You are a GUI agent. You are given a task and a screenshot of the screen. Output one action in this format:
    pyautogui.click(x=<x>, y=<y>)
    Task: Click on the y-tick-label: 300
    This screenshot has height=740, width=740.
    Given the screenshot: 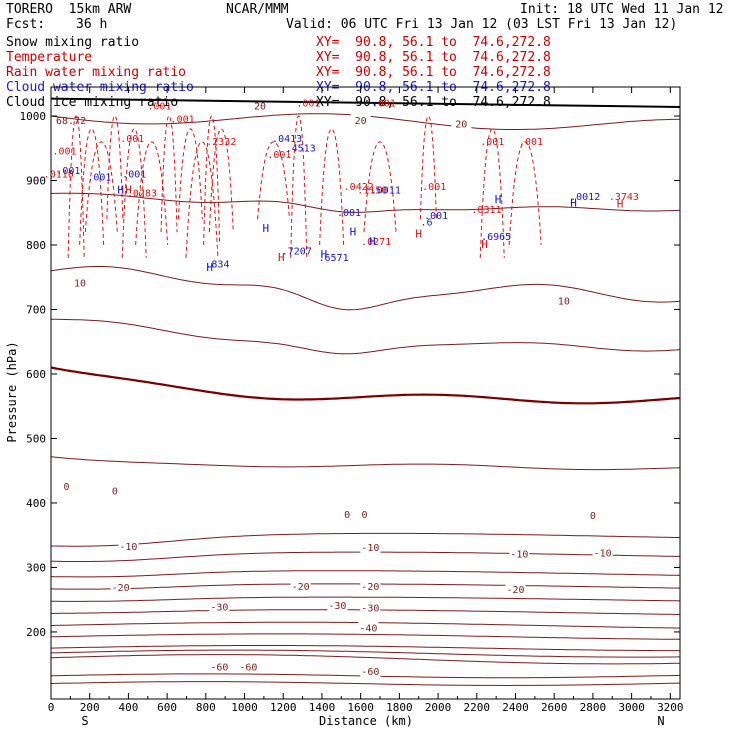 What is the action you would take?
    pyautogui.click(x=36, y=567)
    